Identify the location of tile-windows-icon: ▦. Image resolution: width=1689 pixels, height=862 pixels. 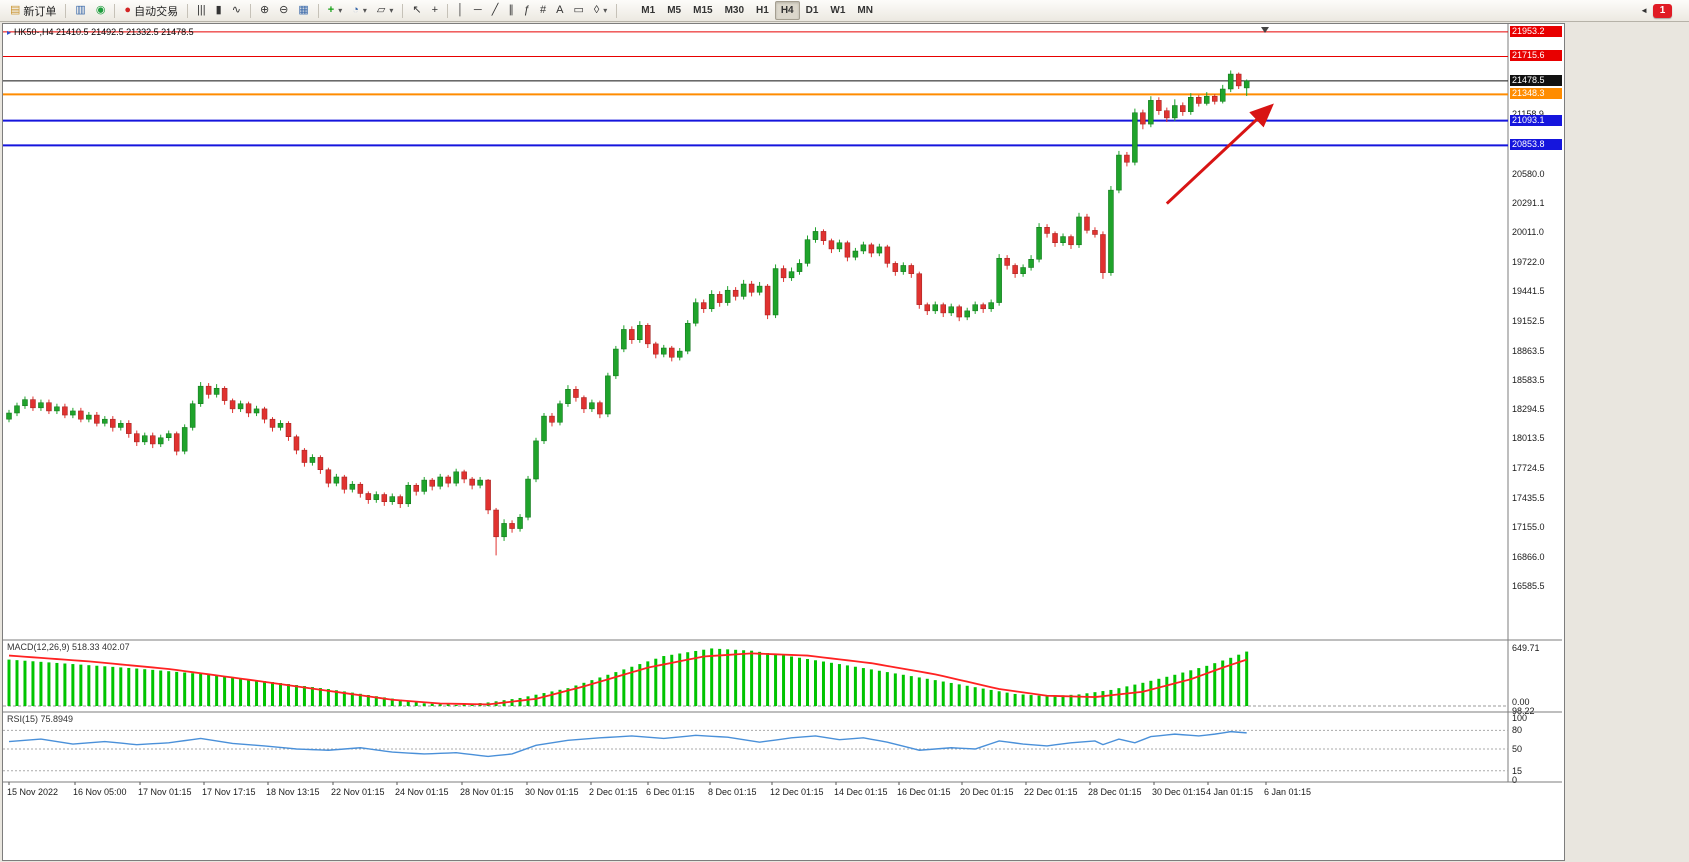
(303, 10).